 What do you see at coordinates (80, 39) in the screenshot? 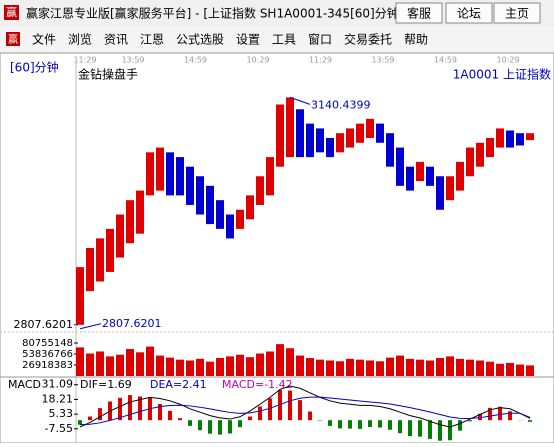
I see `menu-item: 浏览` at bounding box center [80, 39].